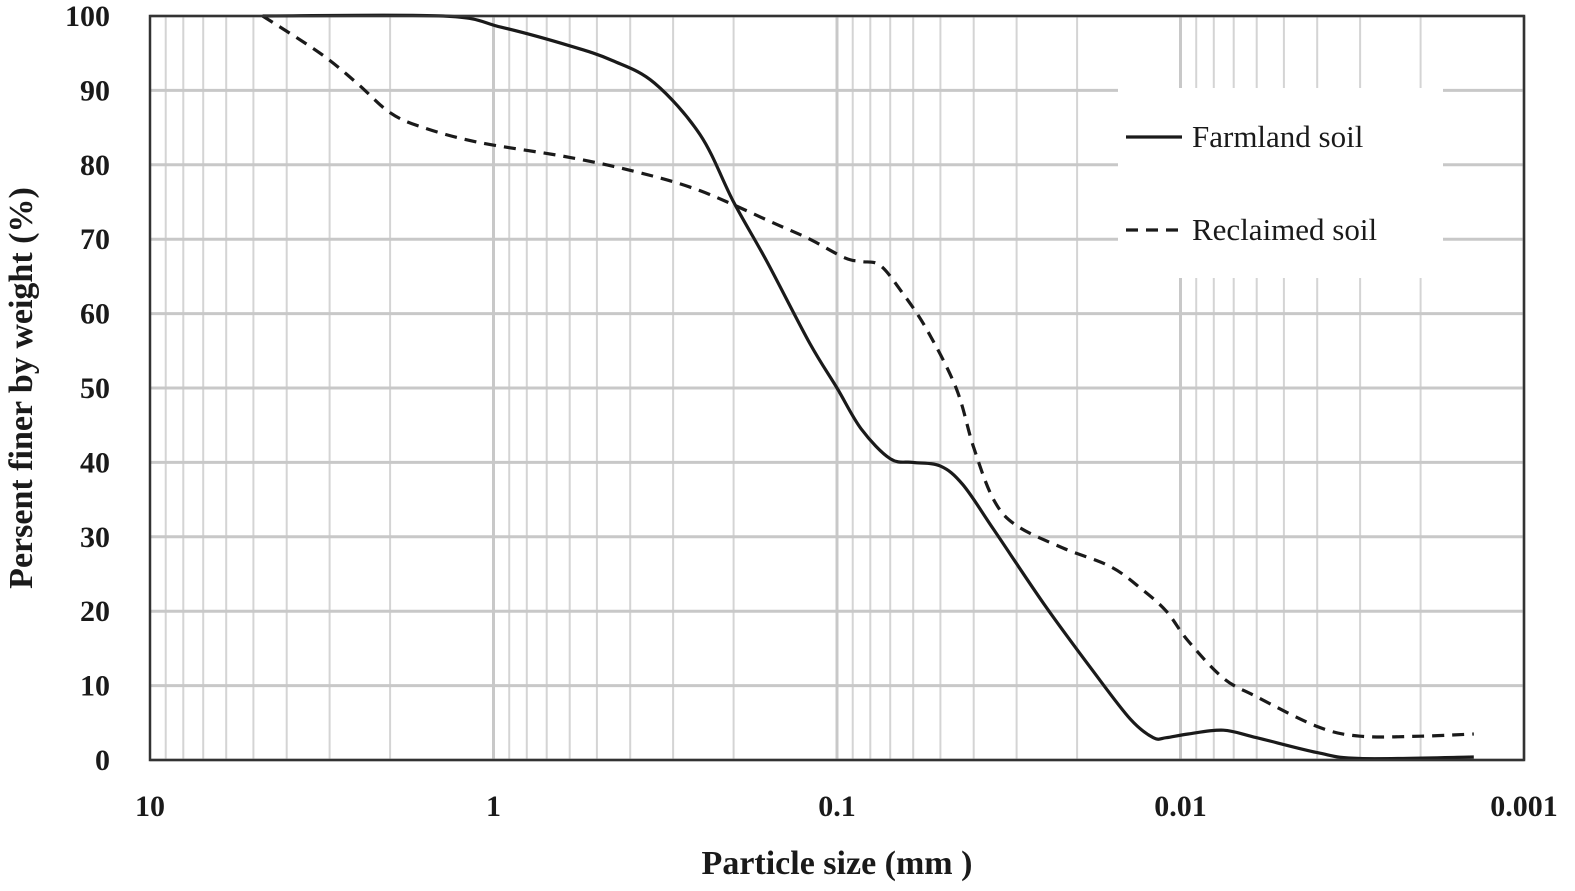 This screenshot has height=891, width=1575. What do you see at coordinates (1284, 229) in the screenshot?
I see `legend-label-reclaimed-soil: Reclaimed soil` at bounding box center [1284, 229].